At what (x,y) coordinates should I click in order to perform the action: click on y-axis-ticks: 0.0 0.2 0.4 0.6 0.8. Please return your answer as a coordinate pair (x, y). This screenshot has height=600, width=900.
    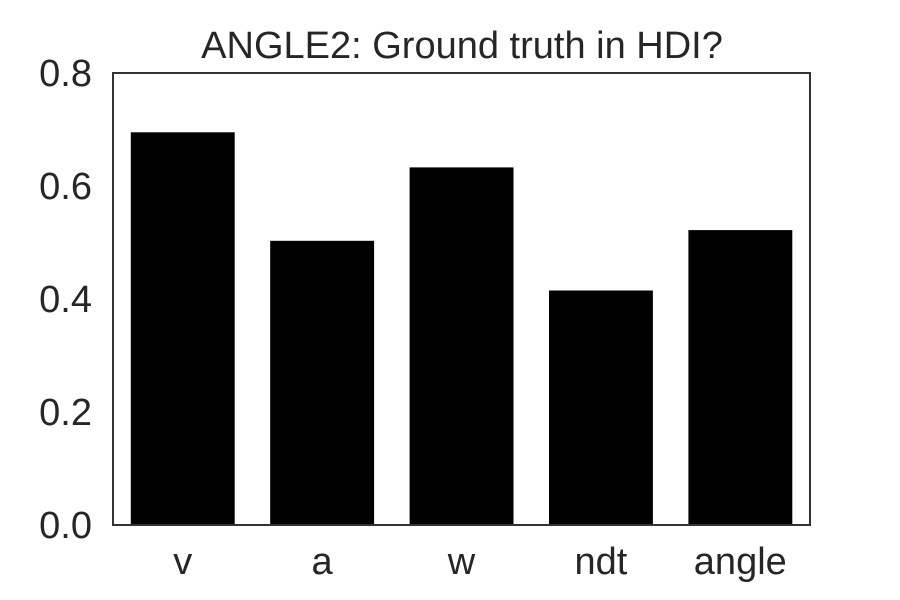
    Looking at the image, I should click on (65, 300).